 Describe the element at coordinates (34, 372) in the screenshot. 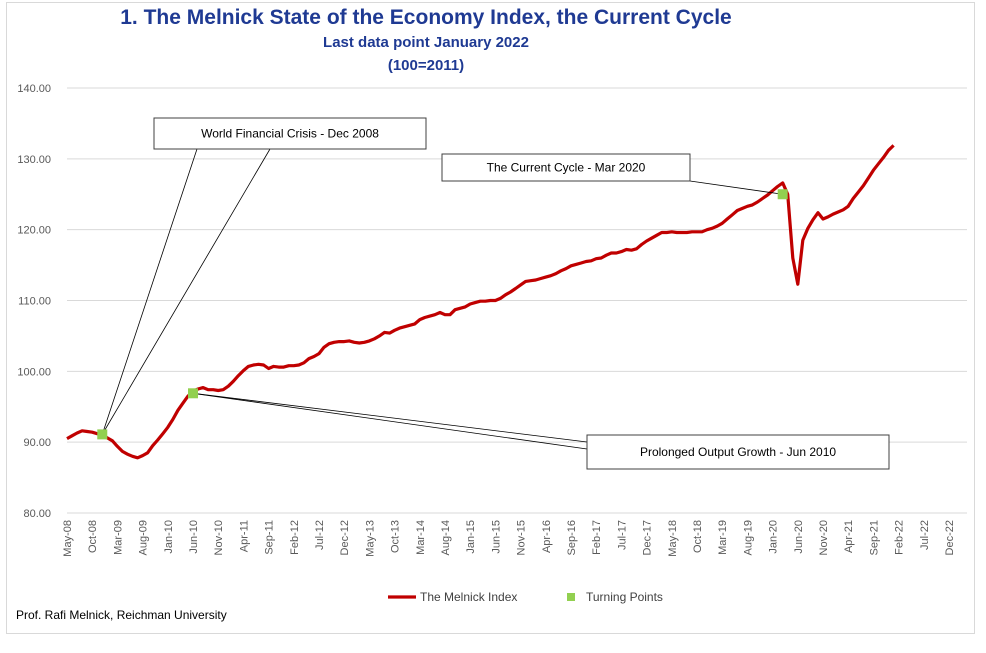

I see `y-tick-label: 100.00` at that location.